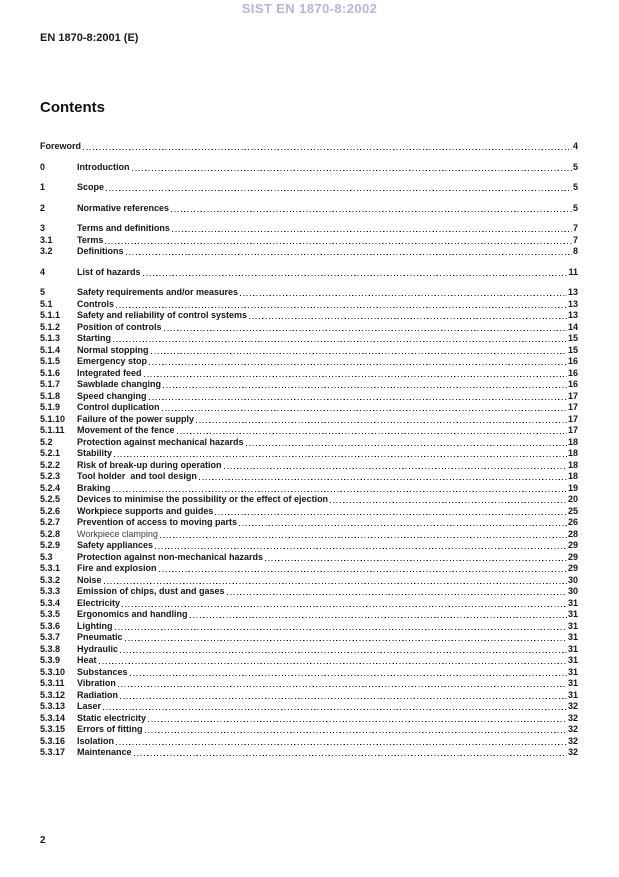 The image size is (619, 877). Describe the element at coordinates (52, 430) in the screenshot. I see `toc-entry-number: 5.1.11` at that location.